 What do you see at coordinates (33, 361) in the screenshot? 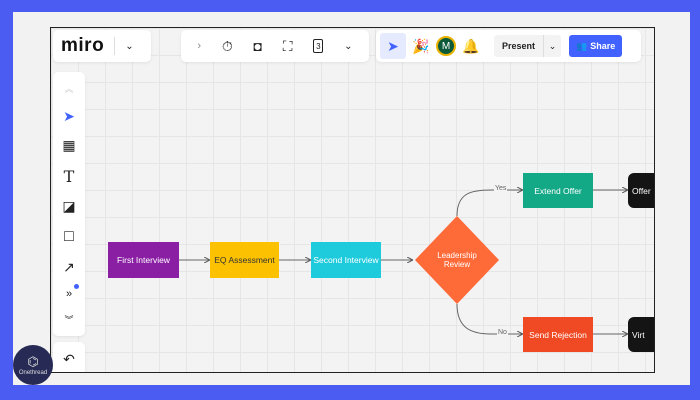
I see `onethread-logo-icon: ⌬` at bounding box center [33, 361].